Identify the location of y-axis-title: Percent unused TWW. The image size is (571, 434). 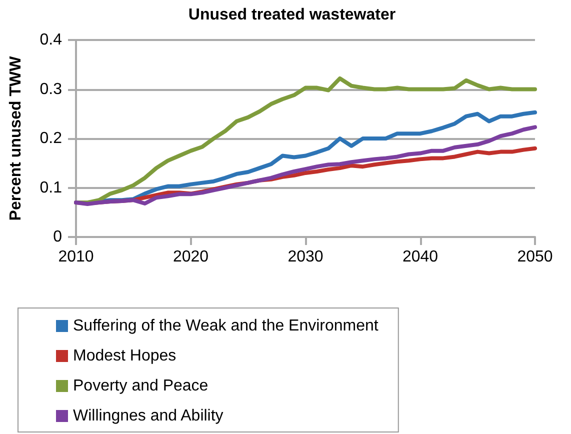
(16, 138).